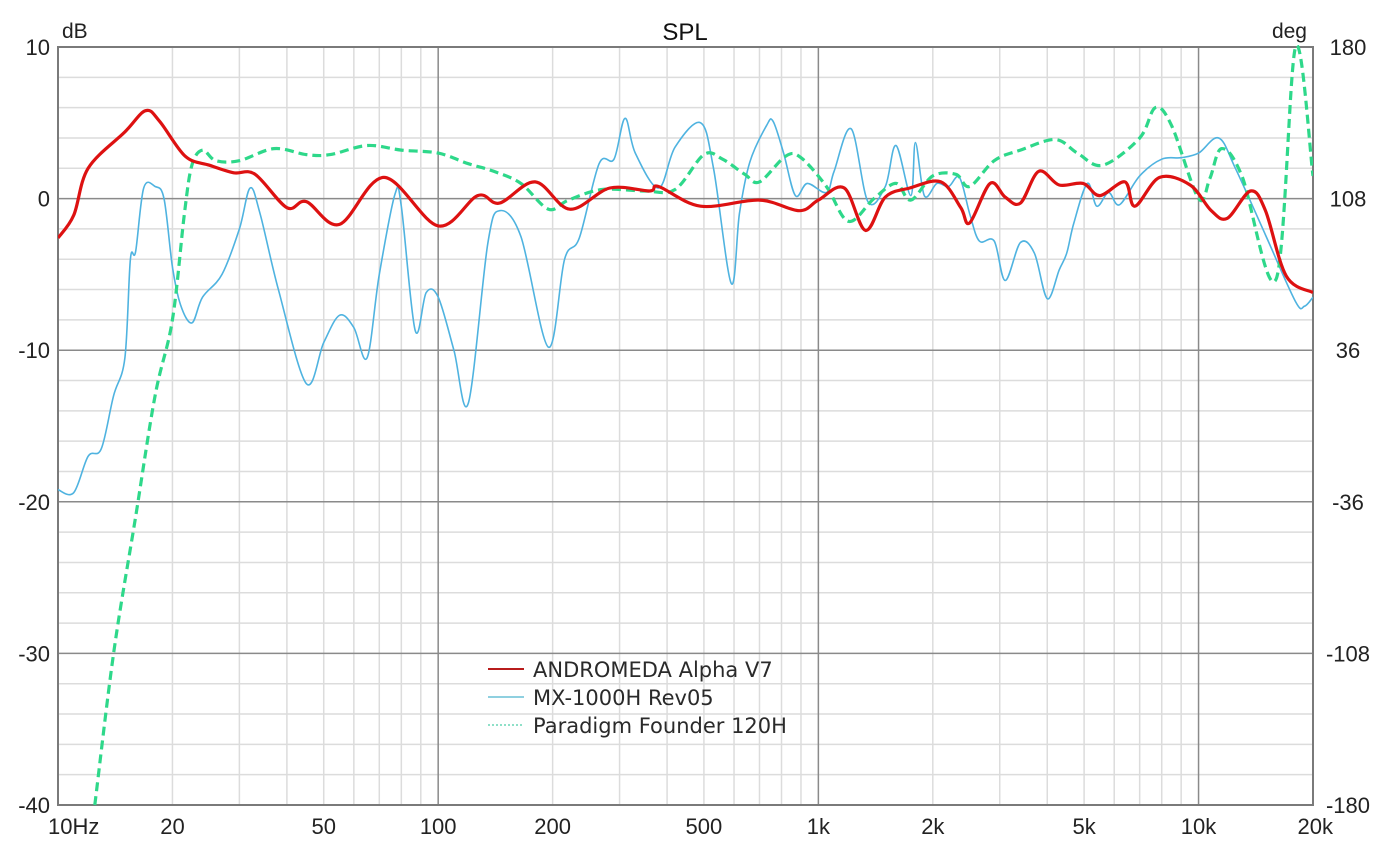 This screenshot has height=850, width=1381. I want to click on x-tick-label: 500, so click(704, 826).